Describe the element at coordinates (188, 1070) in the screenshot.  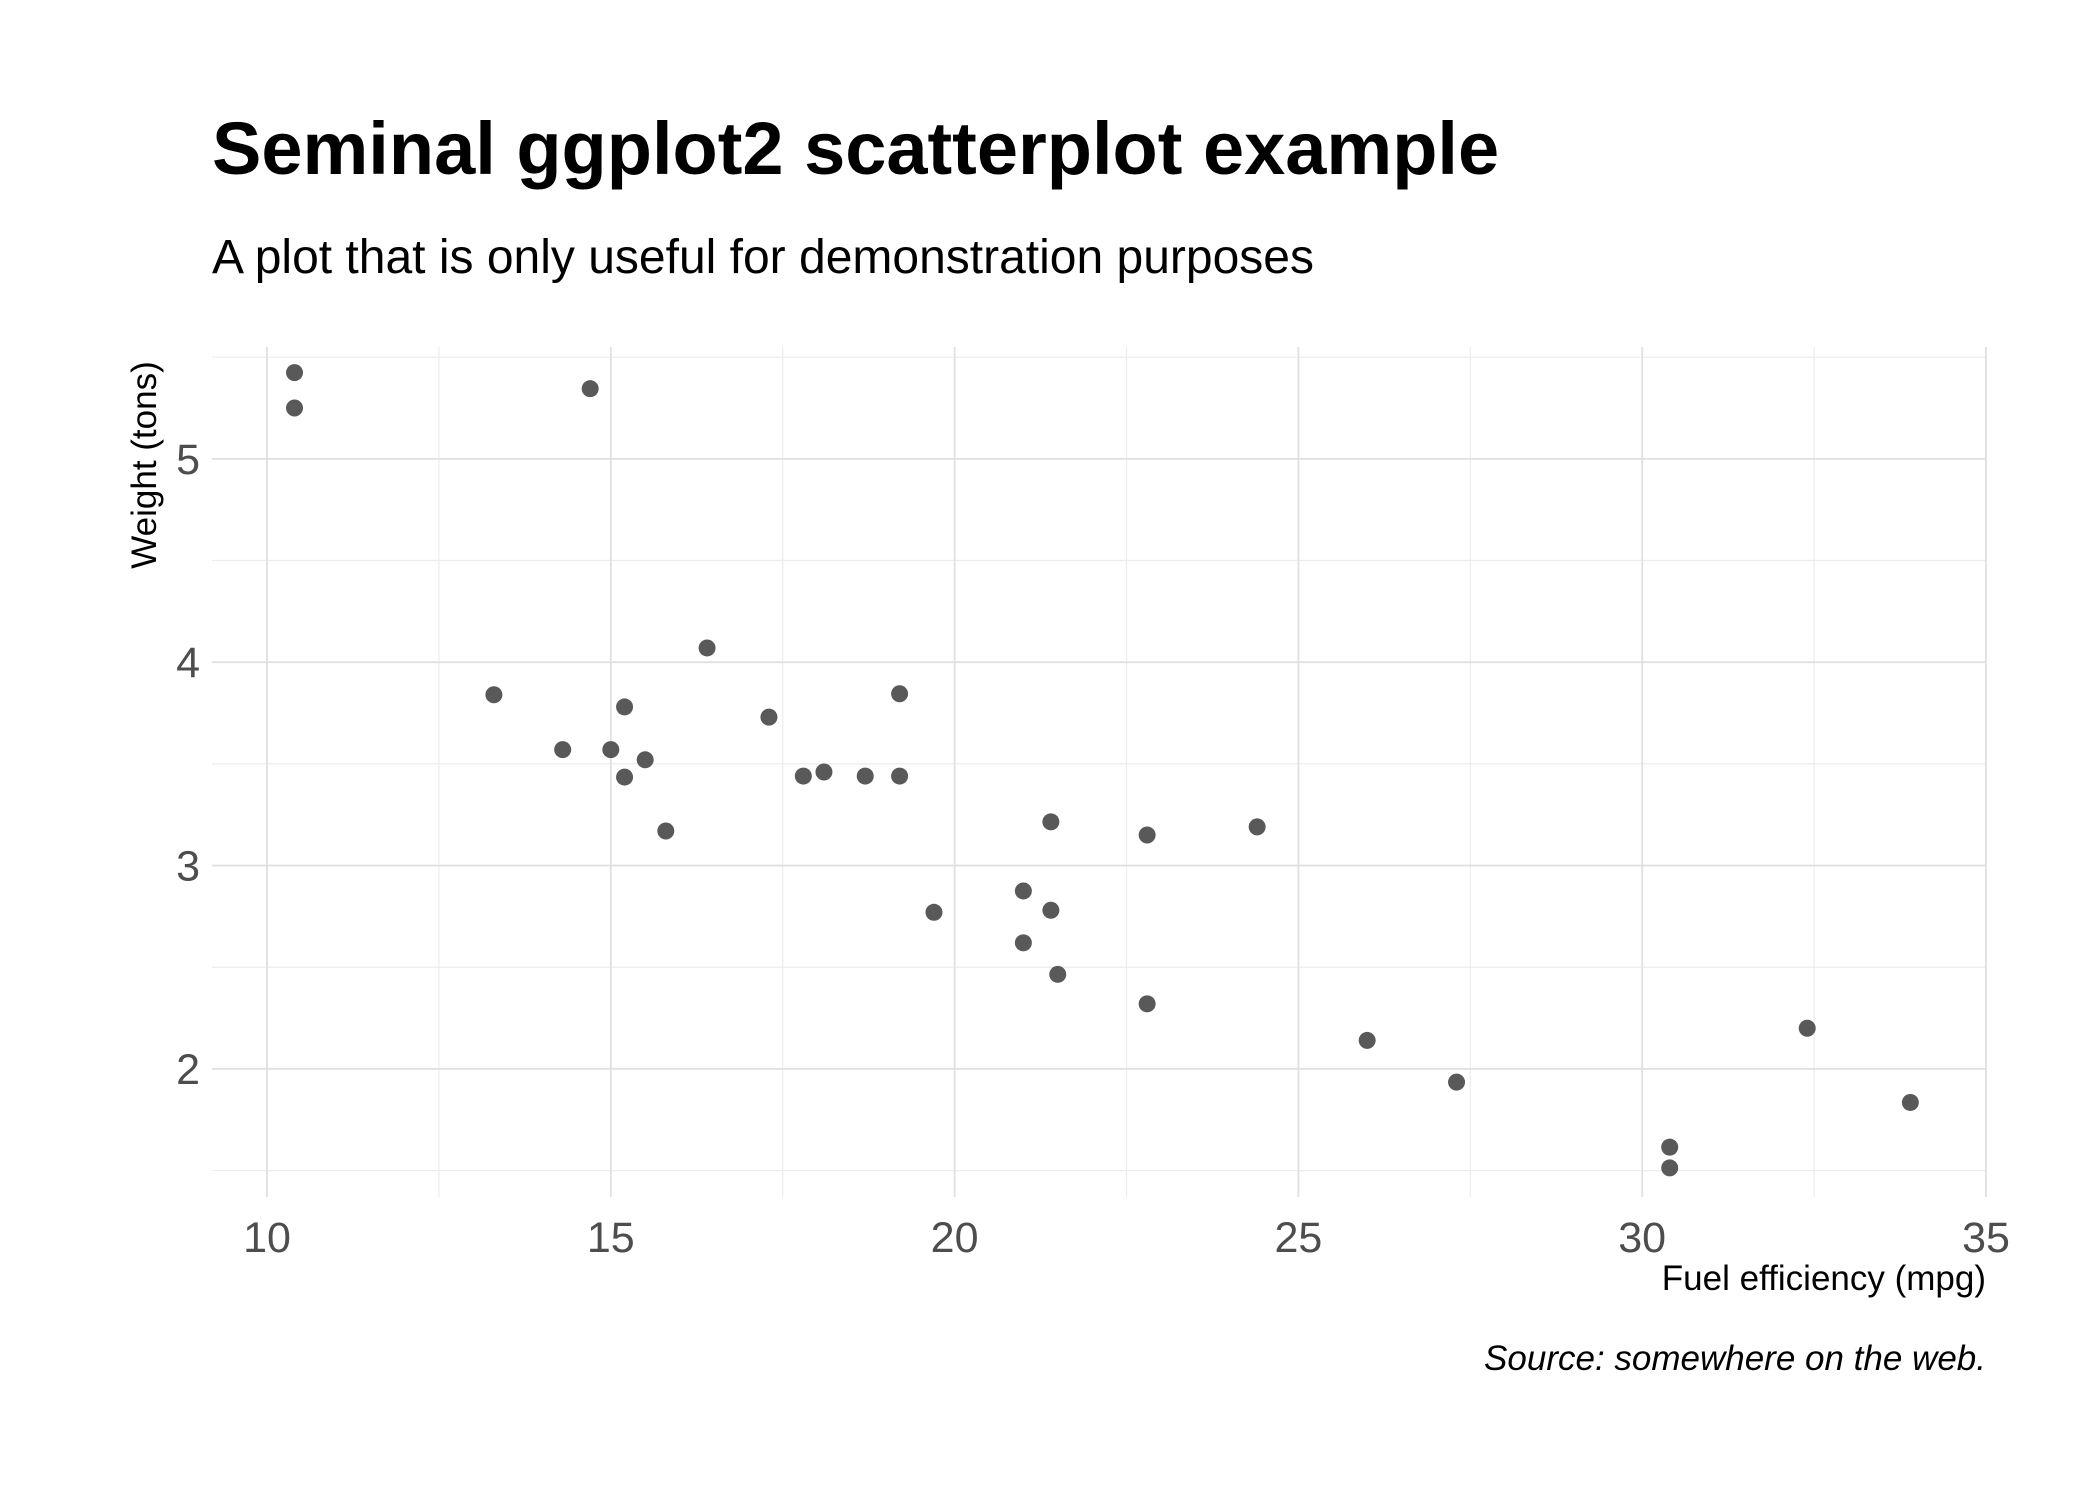
I see `y-tick-label: 2` at that location.